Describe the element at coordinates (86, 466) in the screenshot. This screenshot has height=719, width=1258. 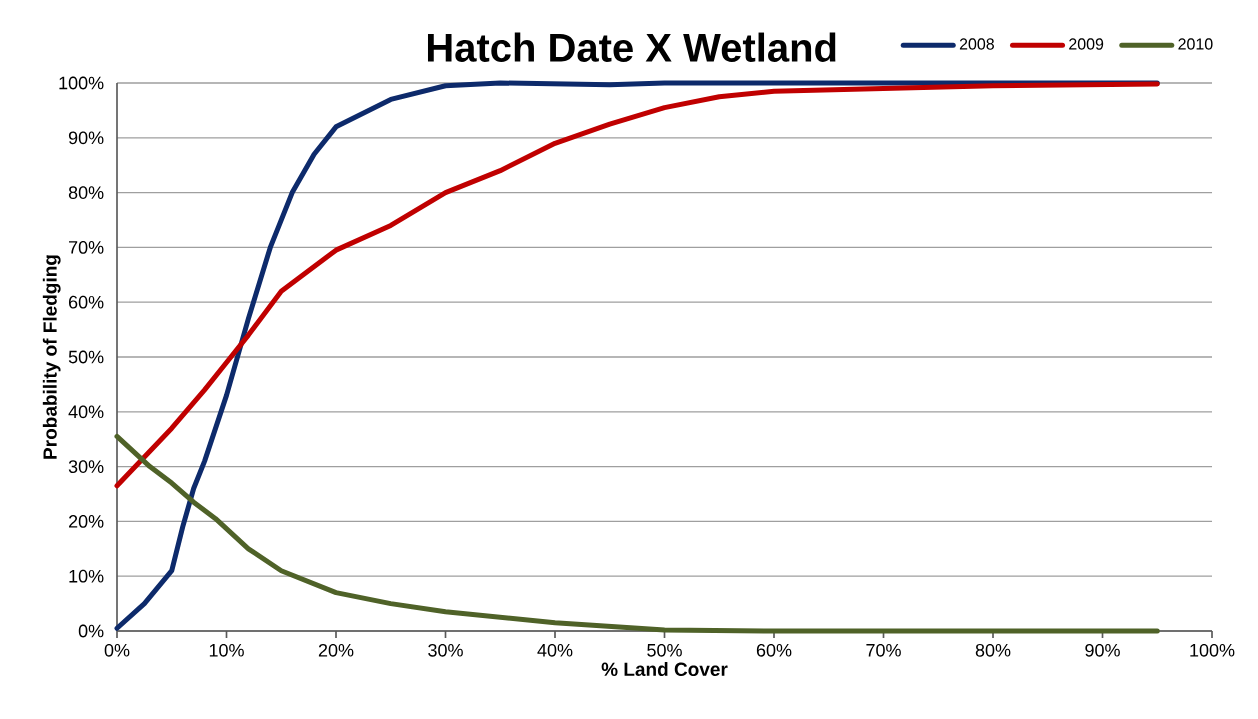
I see `y-tick-label: 30%` at that location.